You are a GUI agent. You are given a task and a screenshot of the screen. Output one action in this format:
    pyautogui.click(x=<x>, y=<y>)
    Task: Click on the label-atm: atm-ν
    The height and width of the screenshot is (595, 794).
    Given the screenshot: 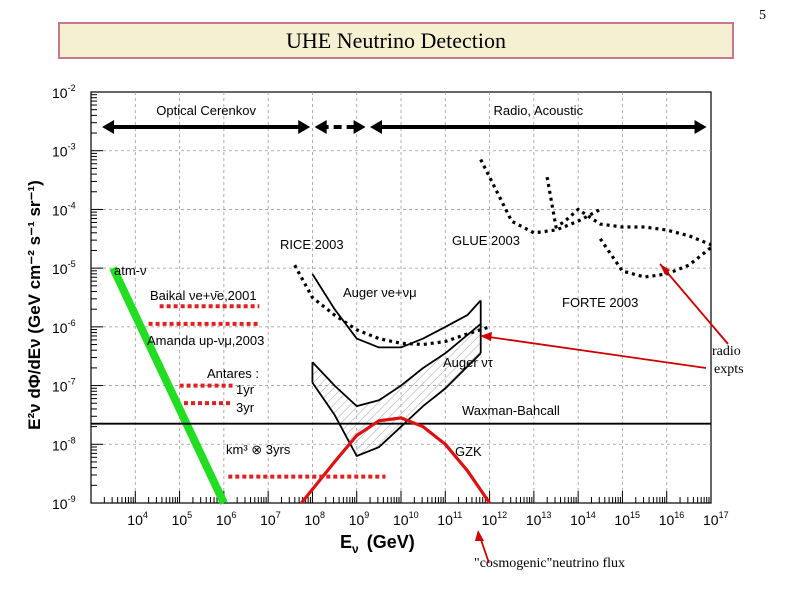 What is the action you would take?
    pyautogui.click(x=130, y=270)
    